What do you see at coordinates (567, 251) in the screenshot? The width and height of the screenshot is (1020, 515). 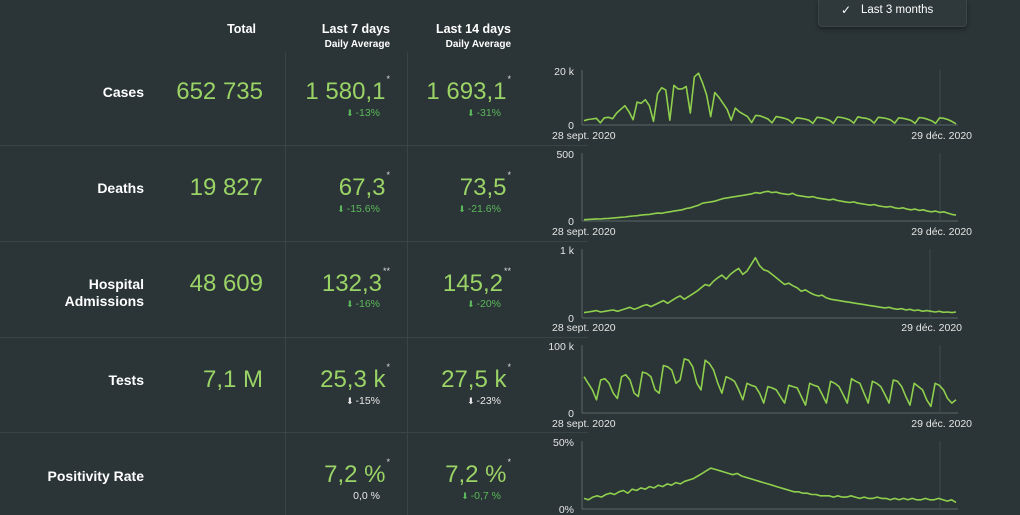 I see `hospital-admissions-ytick-top: 1 k` at bounding box center [567, 251].